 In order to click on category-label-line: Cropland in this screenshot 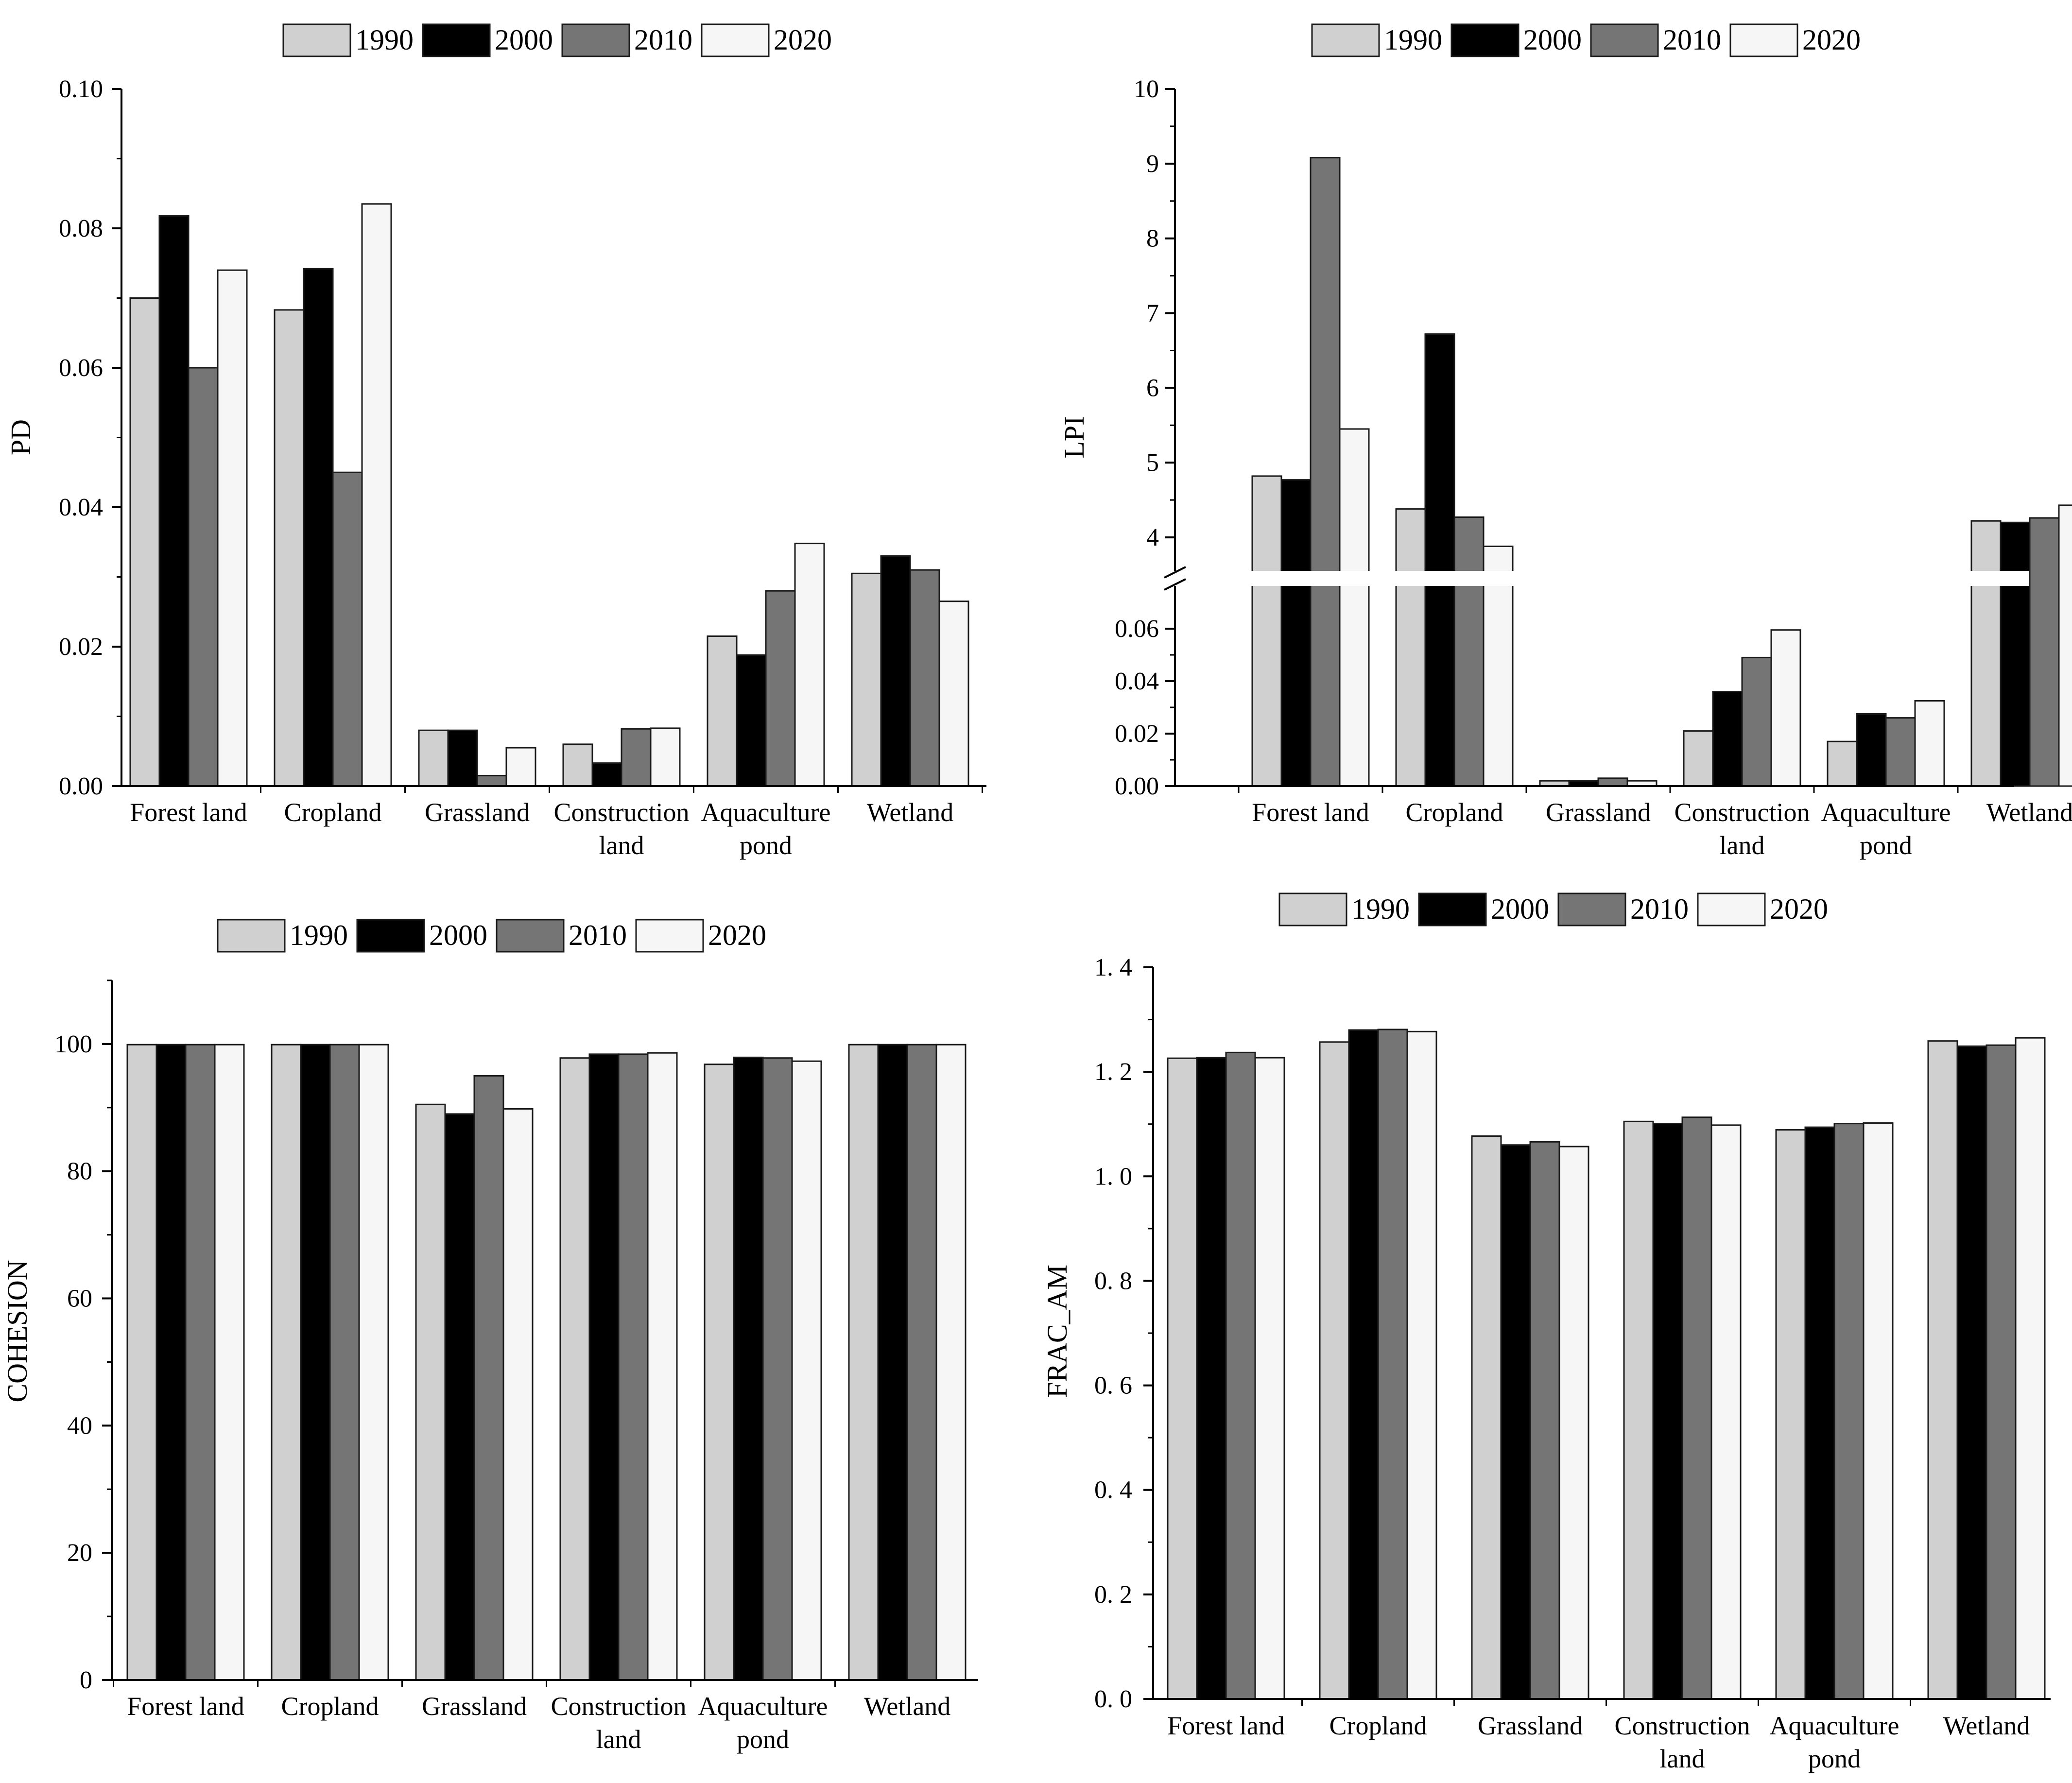, I will do `click(1454, 812)`.